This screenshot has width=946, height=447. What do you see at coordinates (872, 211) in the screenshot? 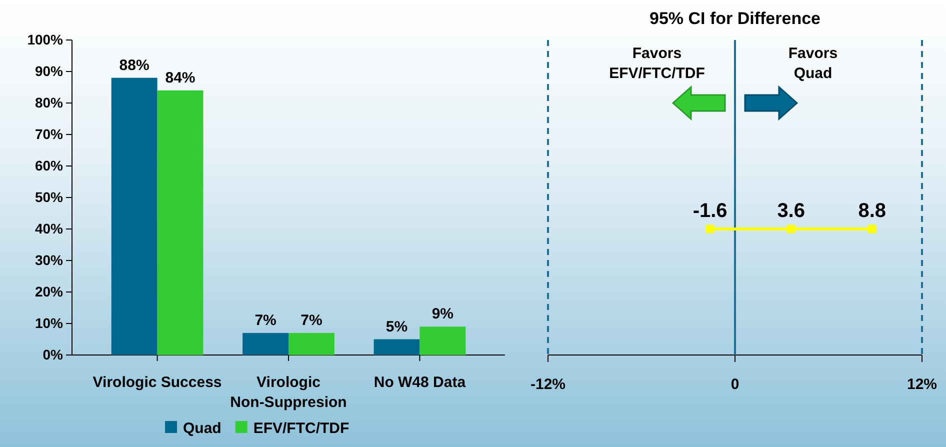
I see `annotation: 8.8` at bounding box center [872, 211].